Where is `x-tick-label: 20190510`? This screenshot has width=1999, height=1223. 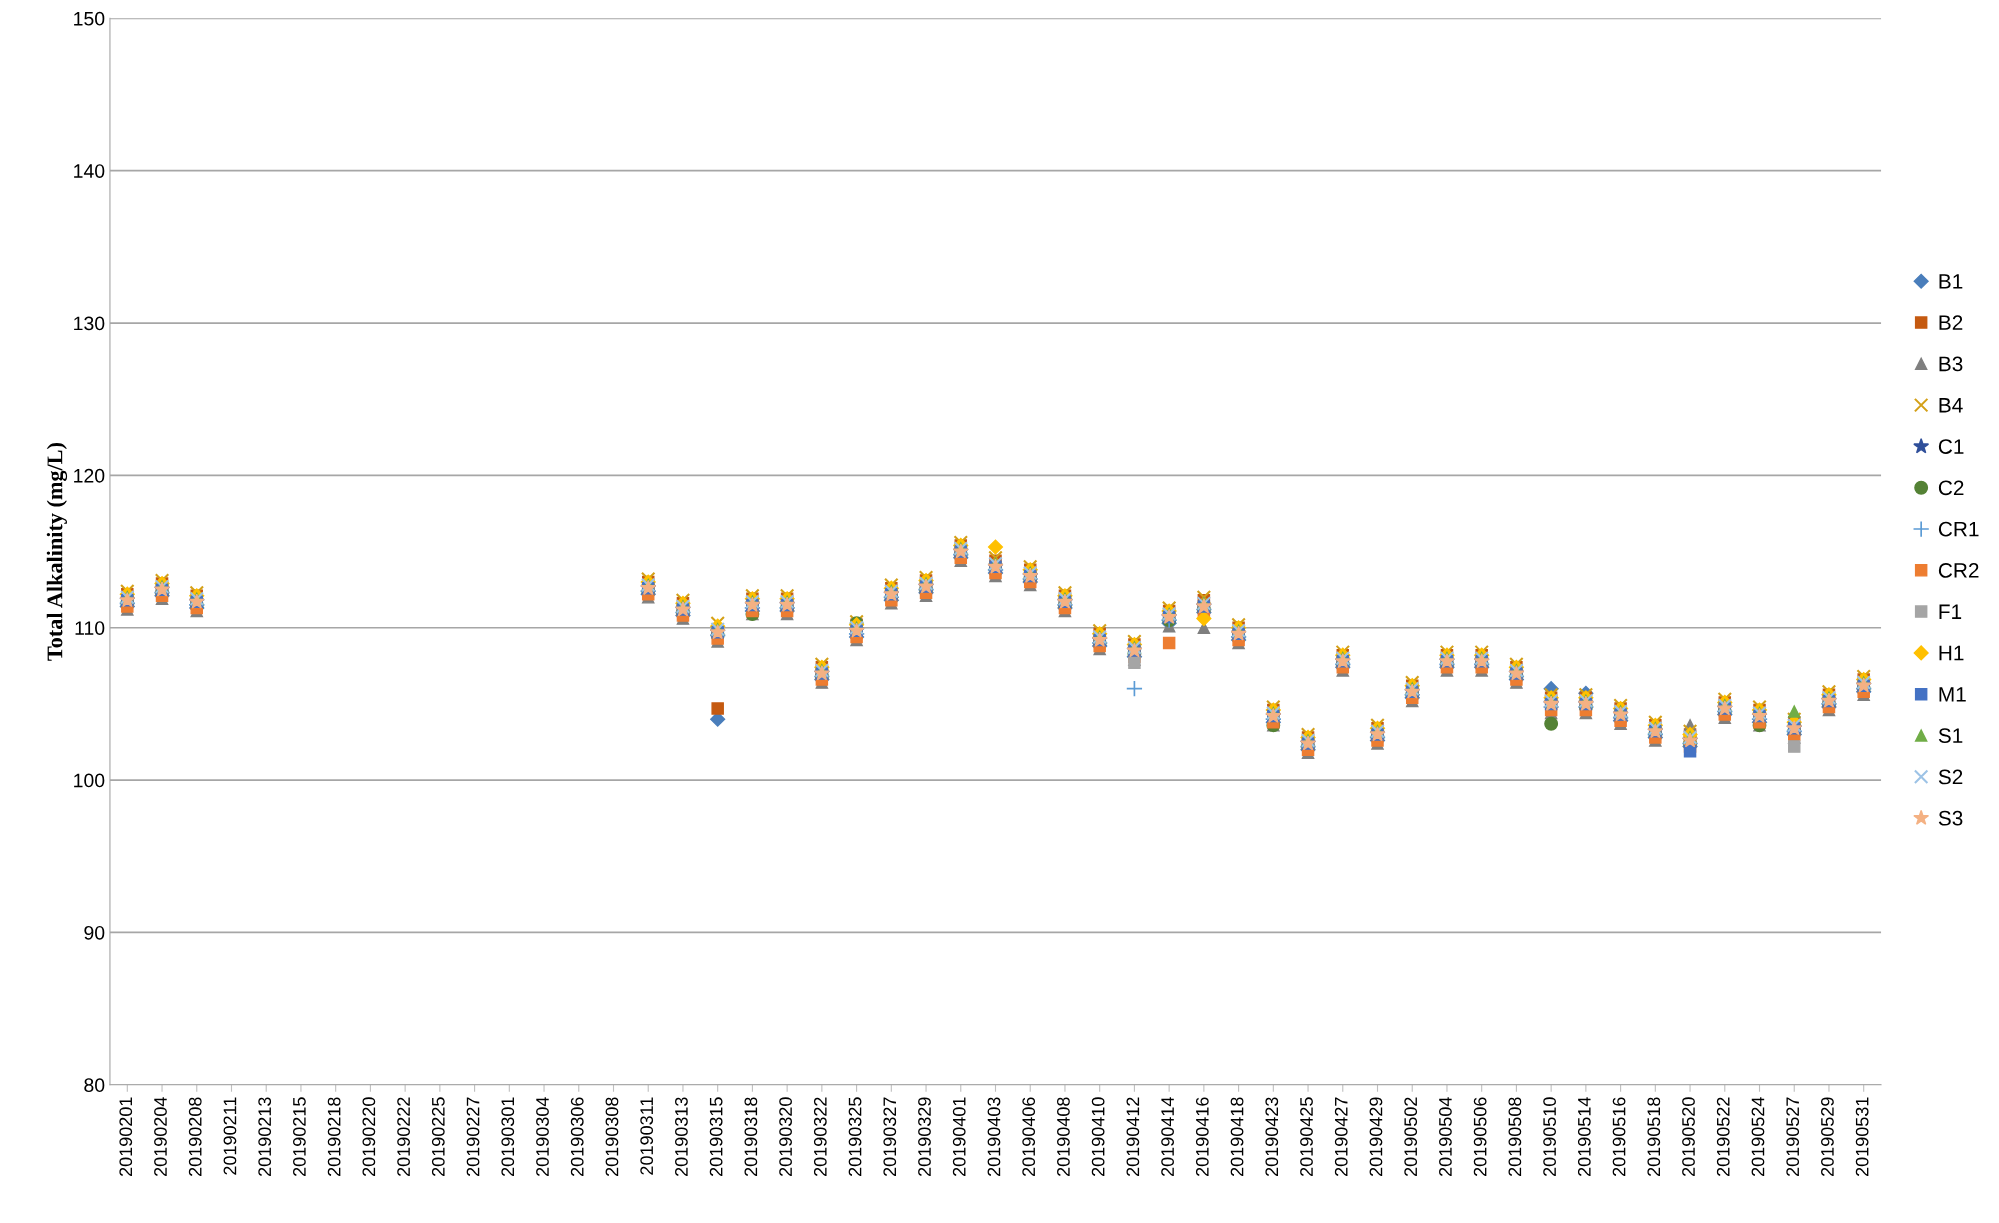
x-tick-label: 20190510 is located at coordinates (1549, 1137).